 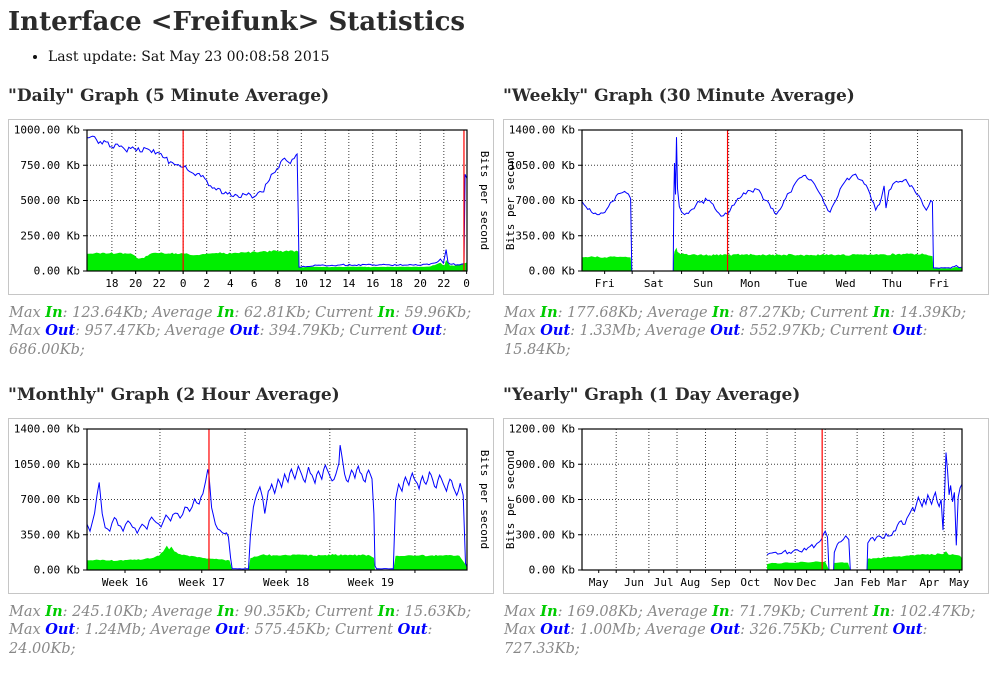 I want to click on x-tick-label: Jun, so click(x=634, y=582).